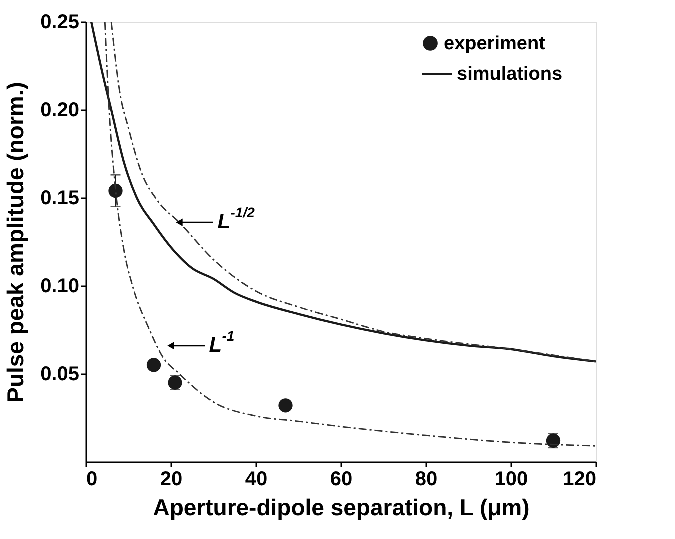  I want to click on y-tick-label: 0.10, so click(60, 287).